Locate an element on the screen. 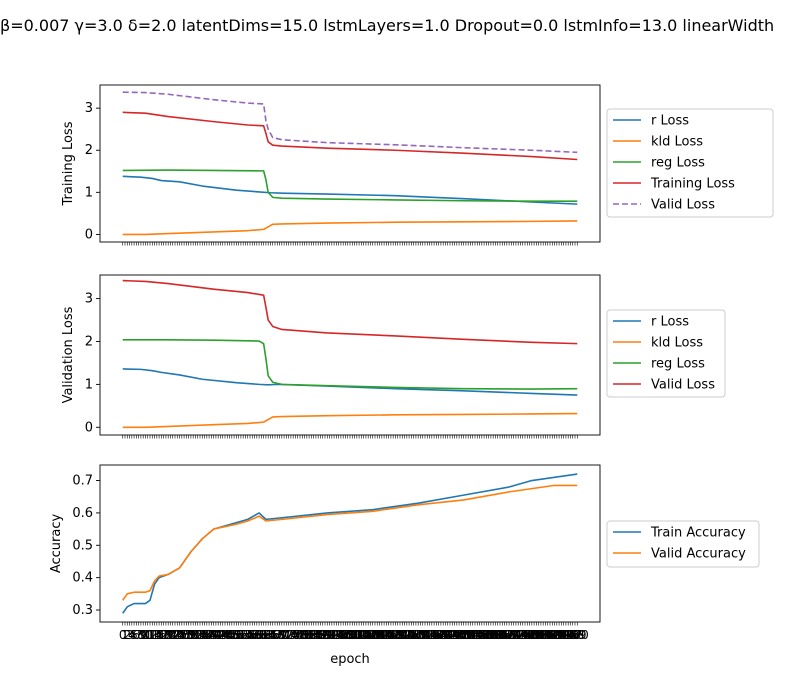  x-tick-label: 118 is located at coordinates (390, 635).